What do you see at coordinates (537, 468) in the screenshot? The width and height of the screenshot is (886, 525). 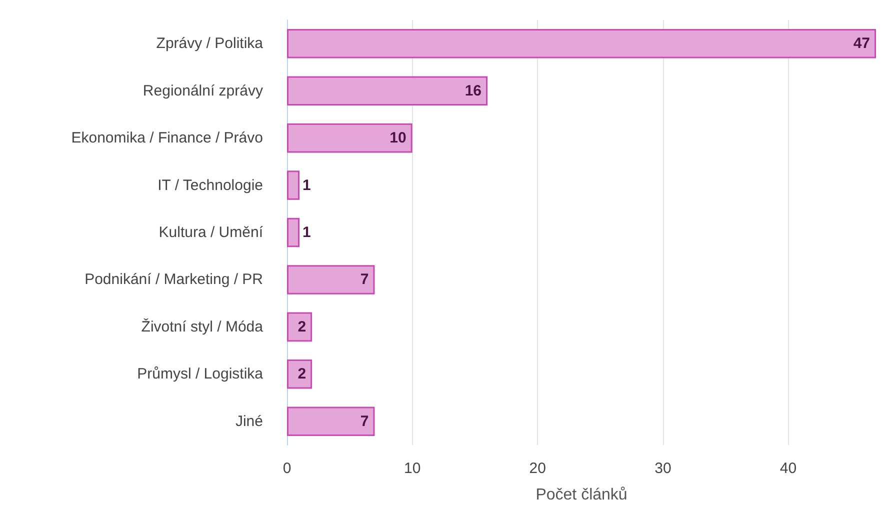 I see `x-tick-label: 20` at bounding box center [537, 468].